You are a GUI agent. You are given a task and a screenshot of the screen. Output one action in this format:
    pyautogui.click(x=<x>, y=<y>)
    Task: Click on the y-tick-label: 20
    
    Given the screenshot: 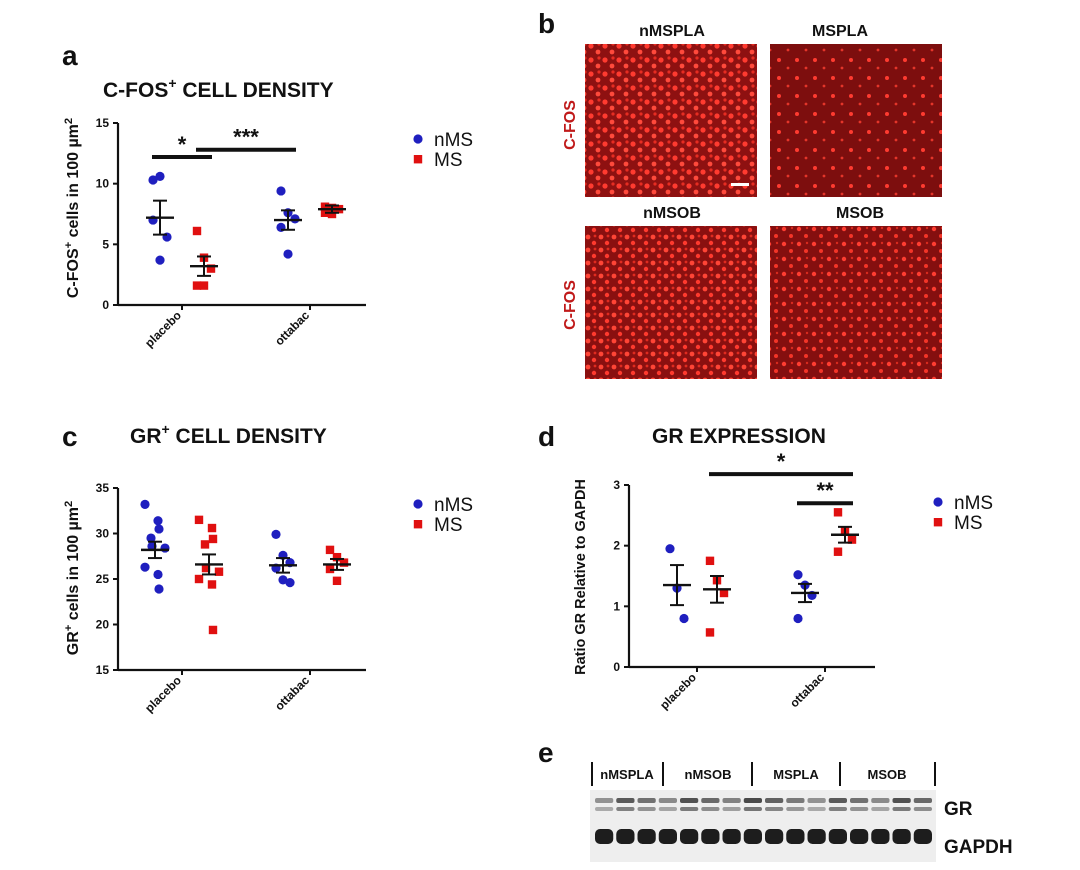 What is the action you would take?
    pyautogui.click(x=103, y=625)
    